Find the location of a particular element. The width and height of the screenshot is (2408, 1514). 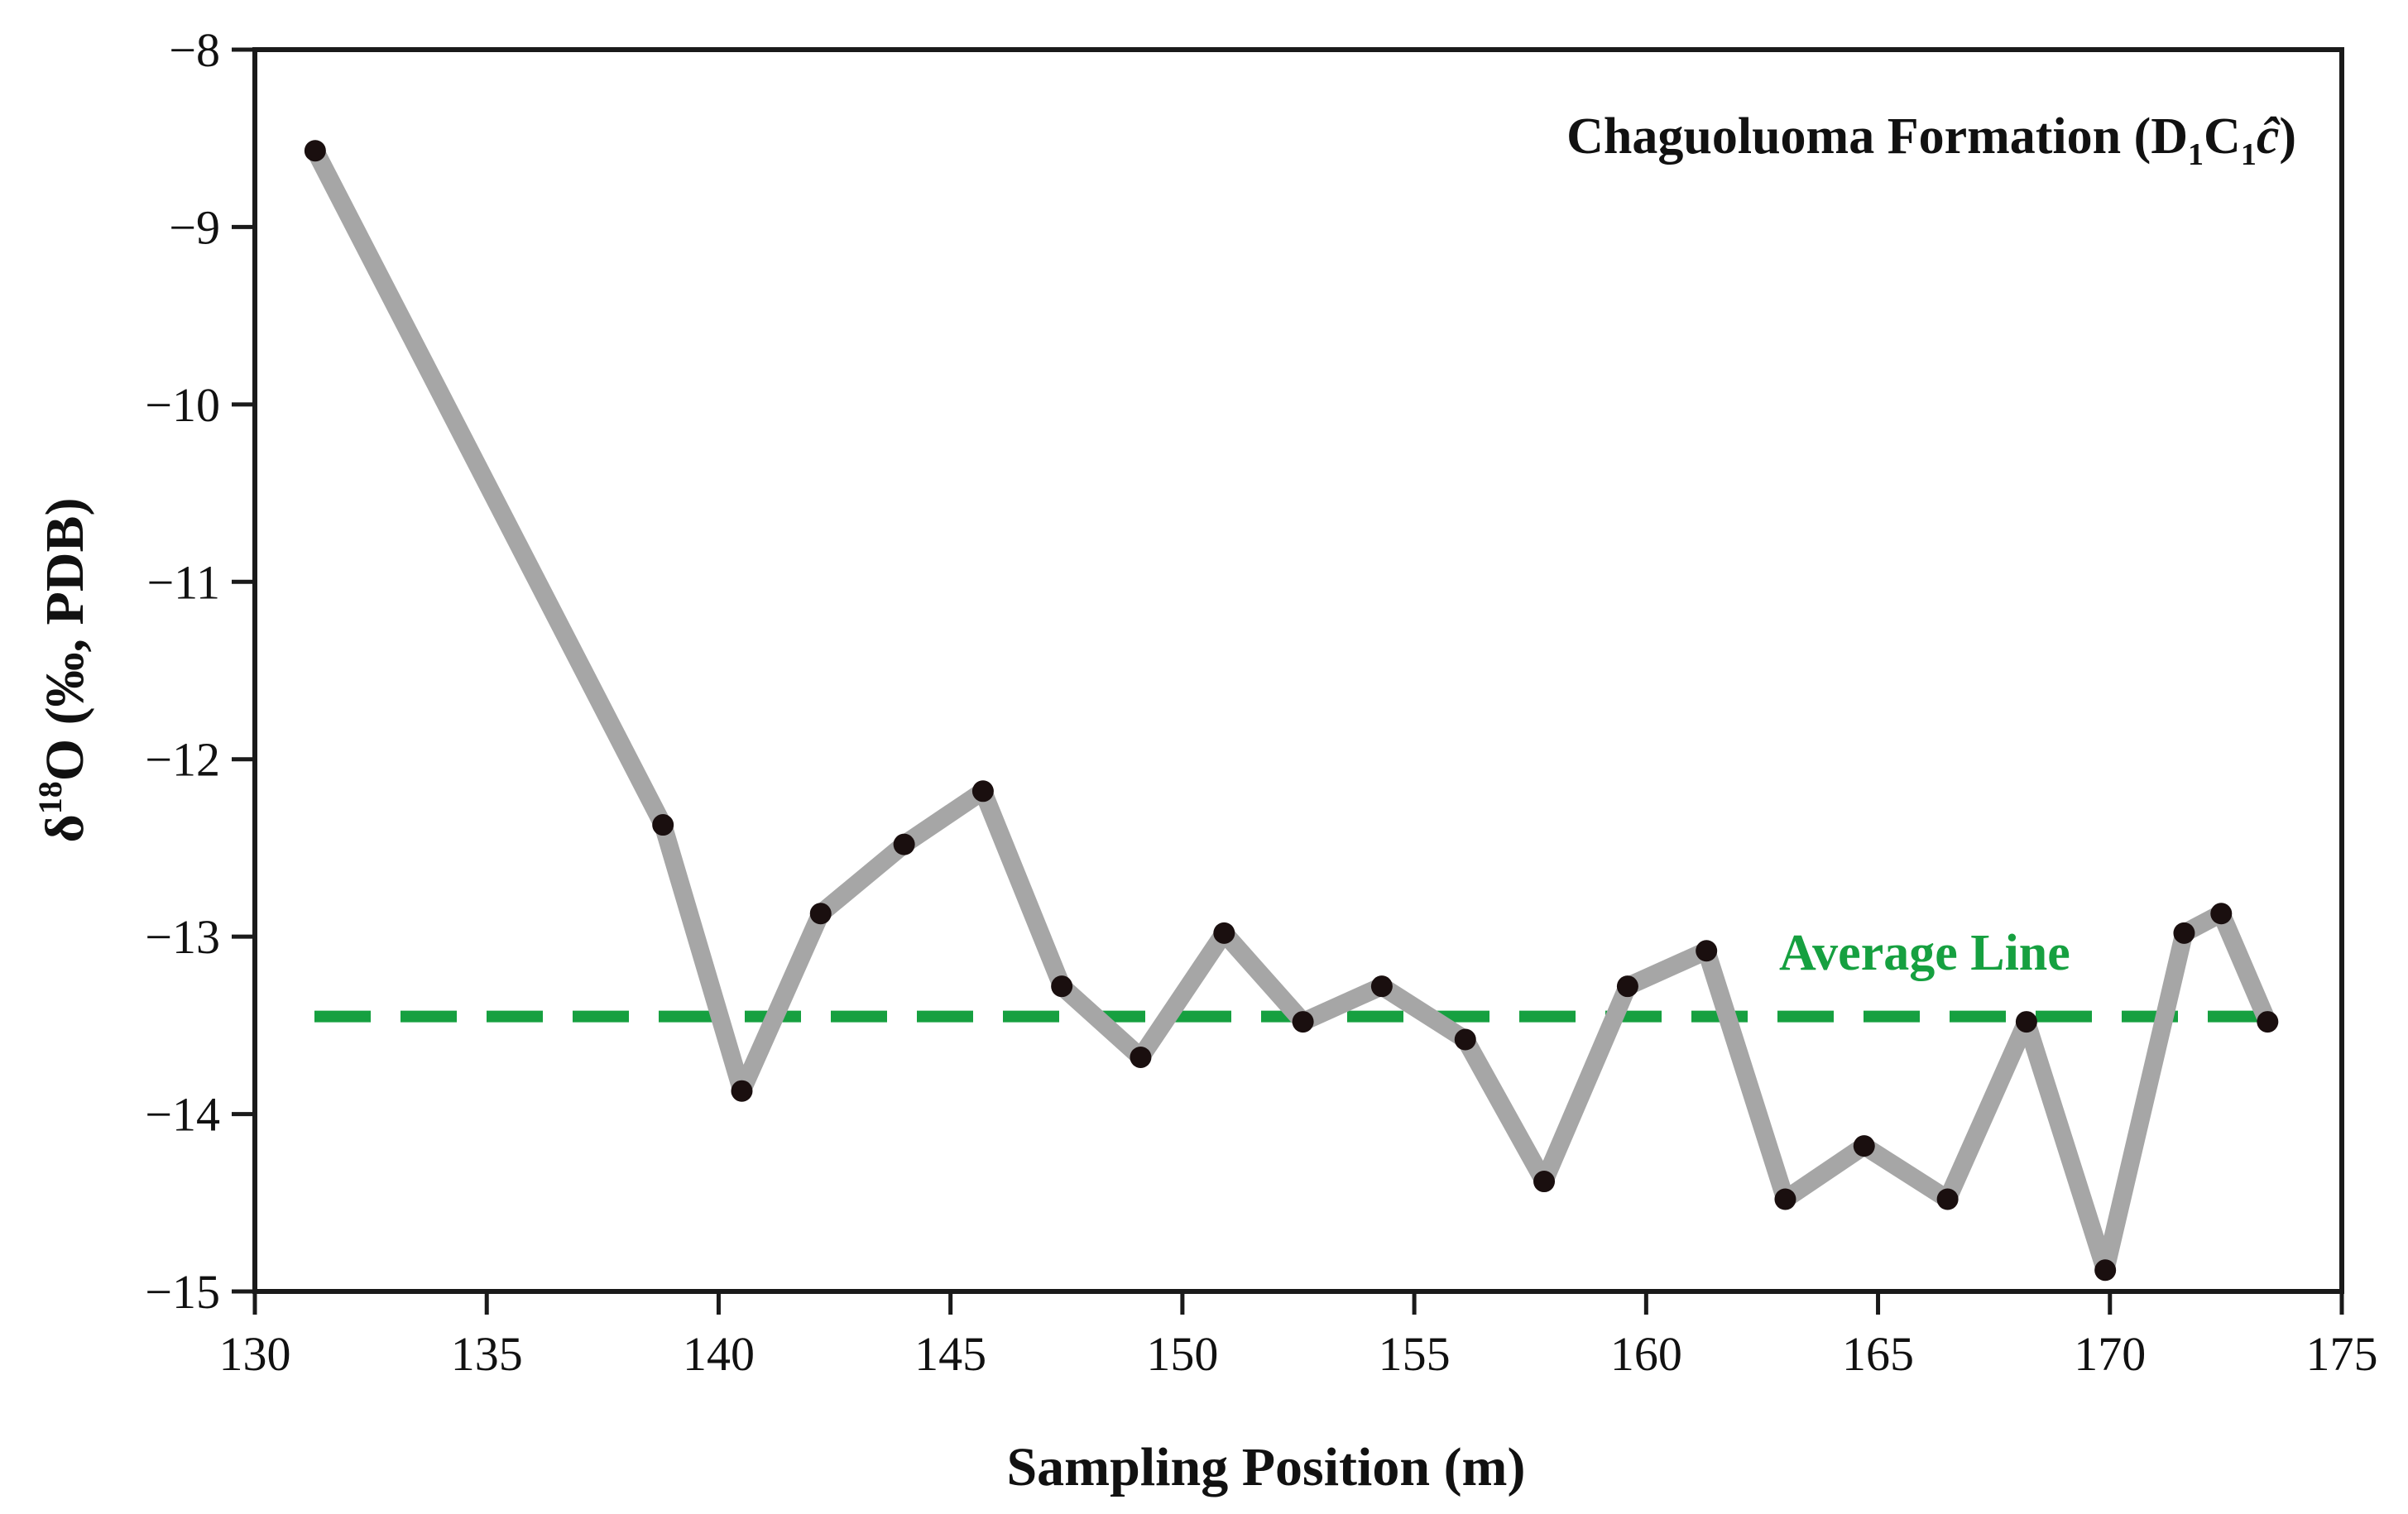

x-tick-label: 130 is located at coordinates (255, 1354).